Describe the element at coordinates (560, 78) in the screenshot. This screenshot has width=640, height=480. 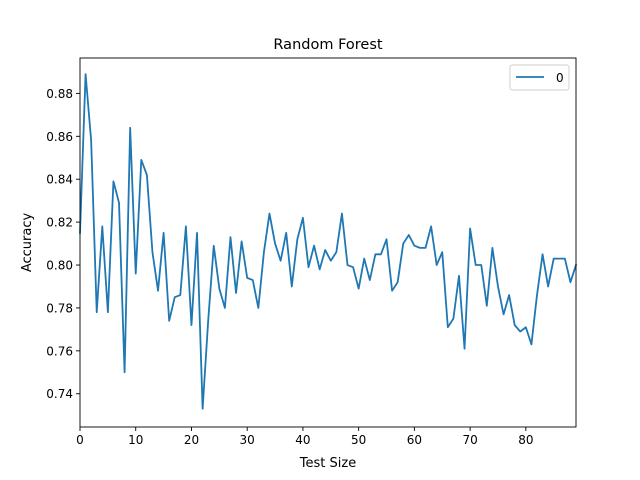
I see `legend-entry-label: 0` at that location.